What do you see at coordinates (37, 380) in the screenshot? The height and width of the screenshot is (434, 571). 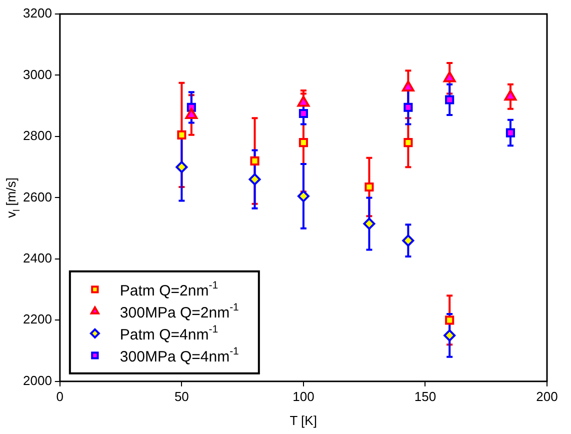 I see `y-tick-label: 2000` at bounding box center [37, 380].